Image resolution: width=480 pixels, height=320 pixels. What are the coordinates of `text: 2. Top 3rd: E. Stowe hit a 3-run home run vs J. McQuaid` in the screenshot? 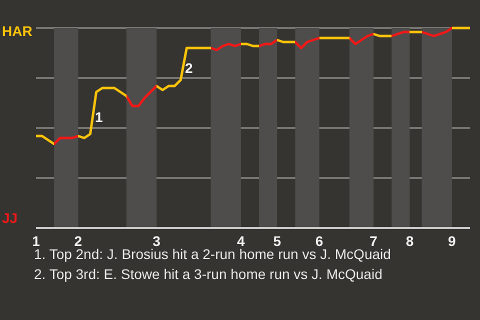 It's located at (209, 274).